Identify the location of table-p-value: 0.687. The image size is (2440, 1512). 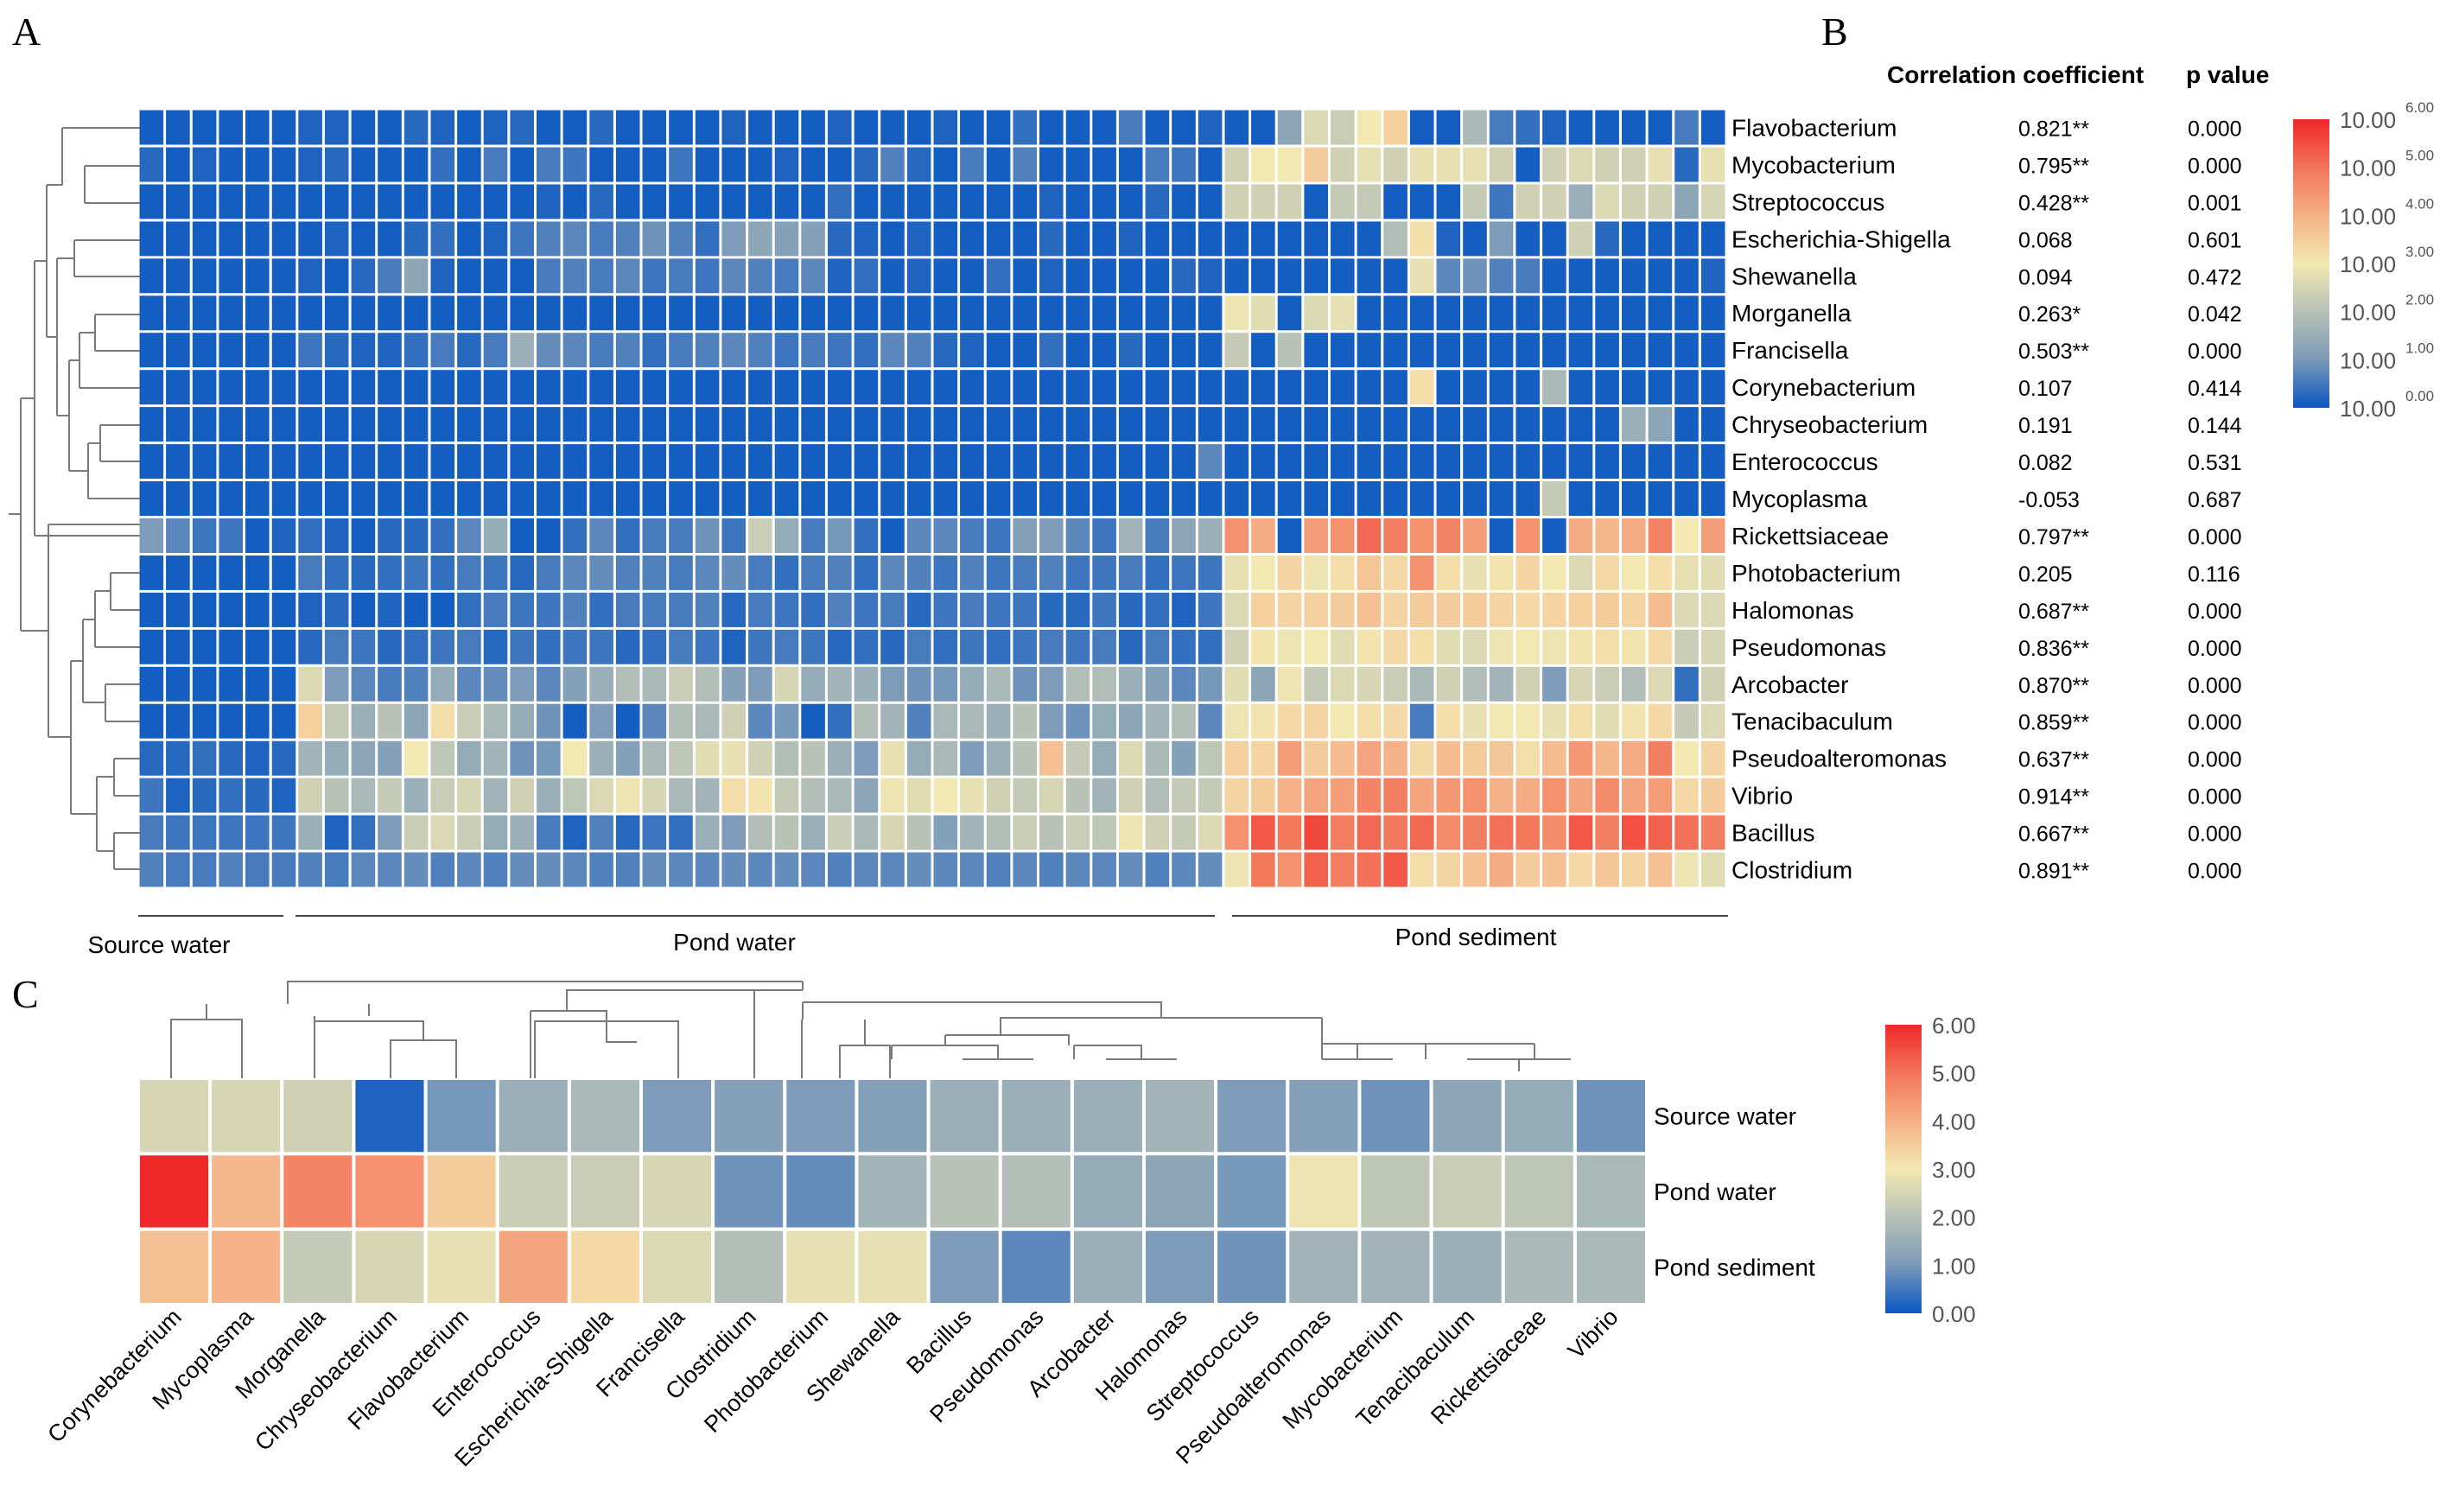
(2215, 500).